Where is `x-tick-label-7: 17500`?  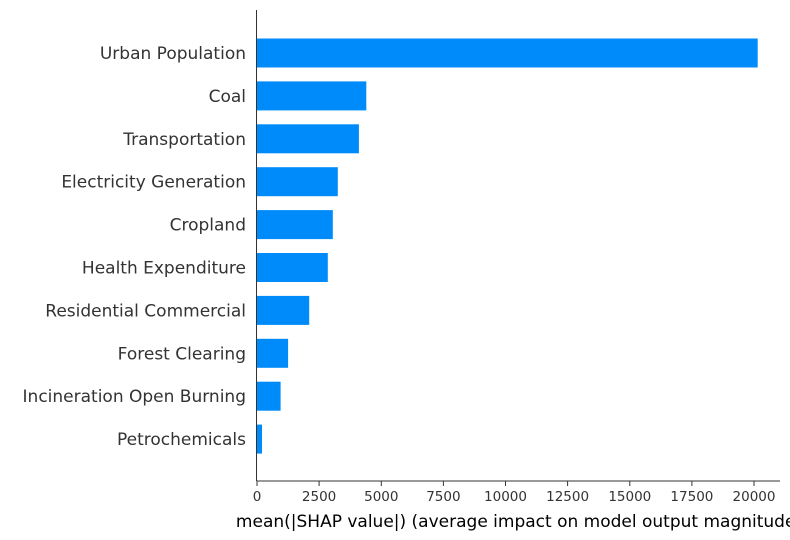 x-tick-label-7: 17500 is located at coordinates (691, 497).